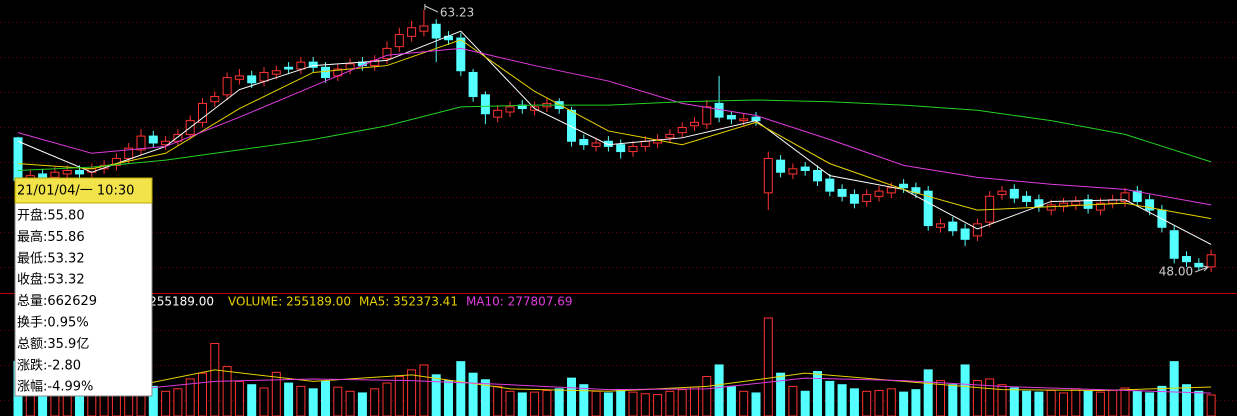 Image resolution: width=1237 pixels, height=416 pixels. What do you see at coordinates (457, 13) in the screenshot?
I see `annotation-label: 63.23` at bounding box center [457, 13].